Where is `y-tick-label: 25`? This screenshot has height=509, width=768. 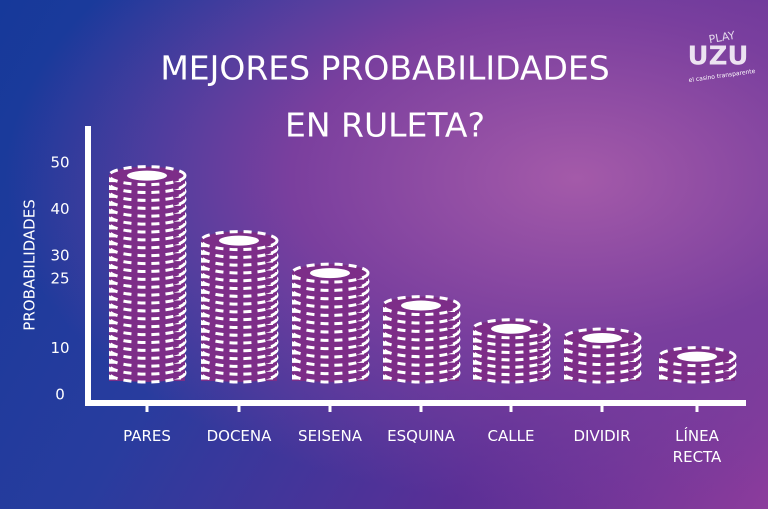 y-tick-label: 25 is located at coordinates (59, 279).